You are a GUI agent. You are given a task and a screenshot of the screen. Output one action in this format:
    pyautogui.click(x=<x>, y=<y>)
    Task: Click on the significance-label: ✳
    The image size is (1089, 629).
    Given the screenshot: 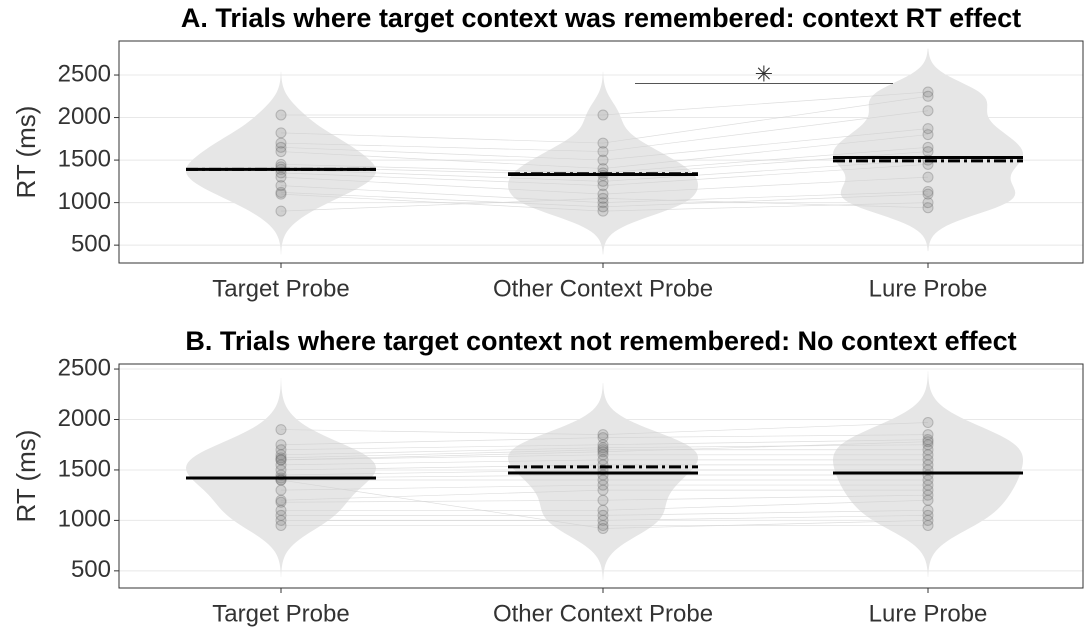 What is the action you would take?
    pyautogui.click(x=764, y=73)
    